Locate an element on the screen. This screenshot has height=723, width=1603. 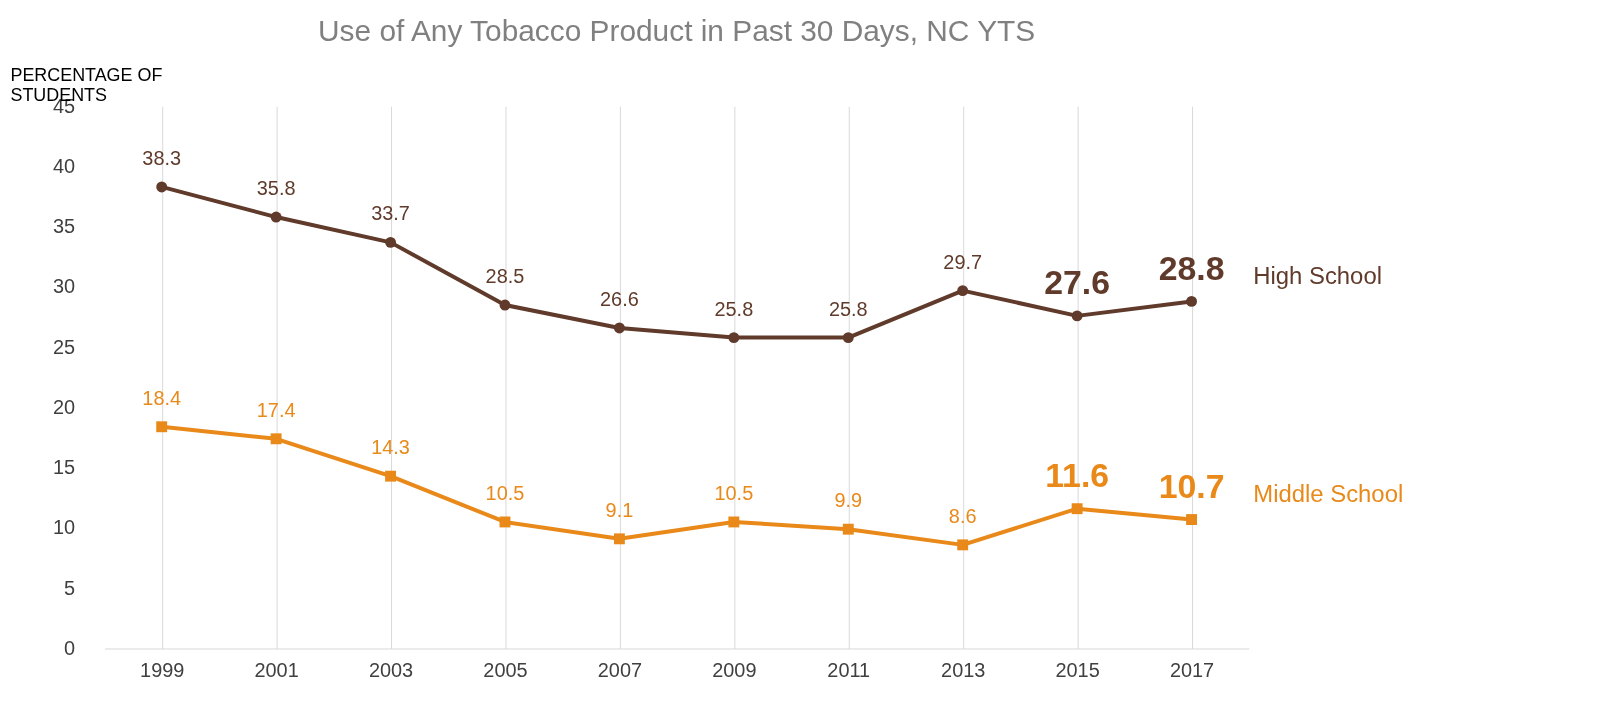
data-label: 27.6 is located at coordinates (1077, 281).